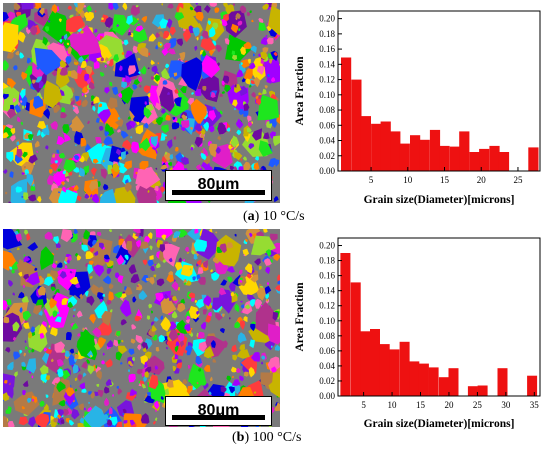  I want to click on scale-bar-label: 80μm, so click(218, 184).